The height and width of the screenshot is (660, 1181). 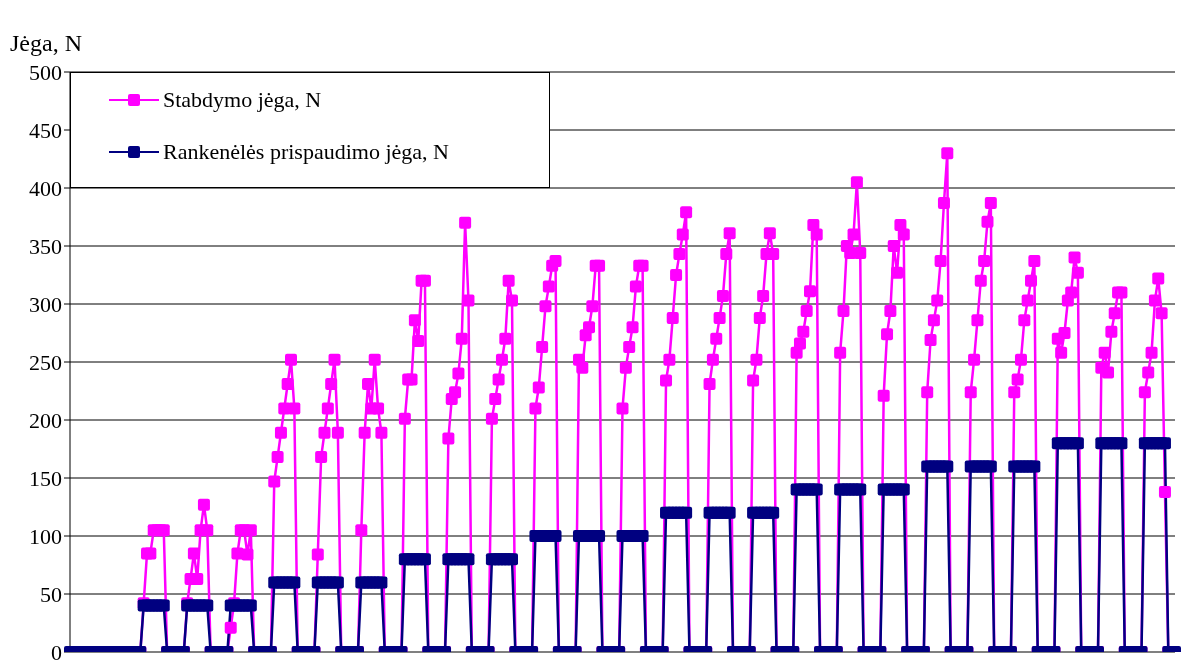 I want to click on y-tick-label: 400, so click(x=45, y=188).